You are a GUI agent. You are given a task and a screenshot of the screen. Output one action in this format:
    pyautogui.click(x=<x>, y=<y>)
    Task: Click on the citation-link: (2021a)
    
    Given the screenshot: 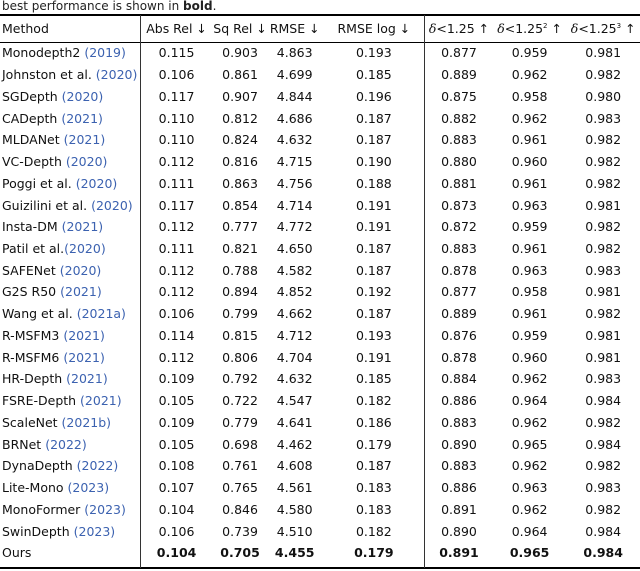 What is the action you would take?
    pyautogui.click(x=101, y=314)
    